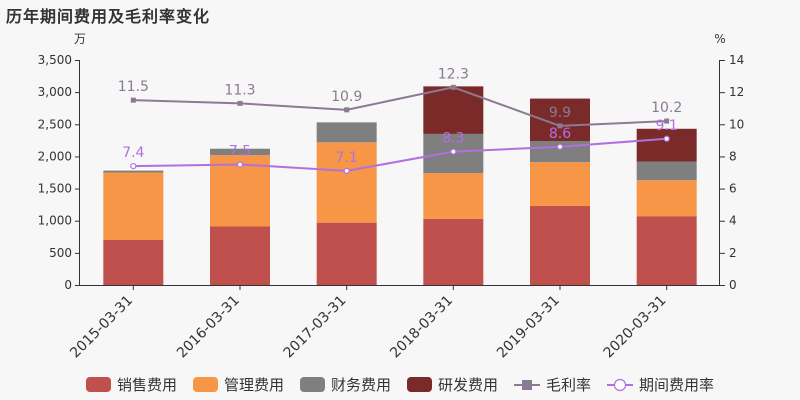 The height and width of the screenshot is (400, 800). What do you see at coordinates (733, 156) in the screenshot?
I see `y2-tick-label: 8` at bounding box center [733, 156].